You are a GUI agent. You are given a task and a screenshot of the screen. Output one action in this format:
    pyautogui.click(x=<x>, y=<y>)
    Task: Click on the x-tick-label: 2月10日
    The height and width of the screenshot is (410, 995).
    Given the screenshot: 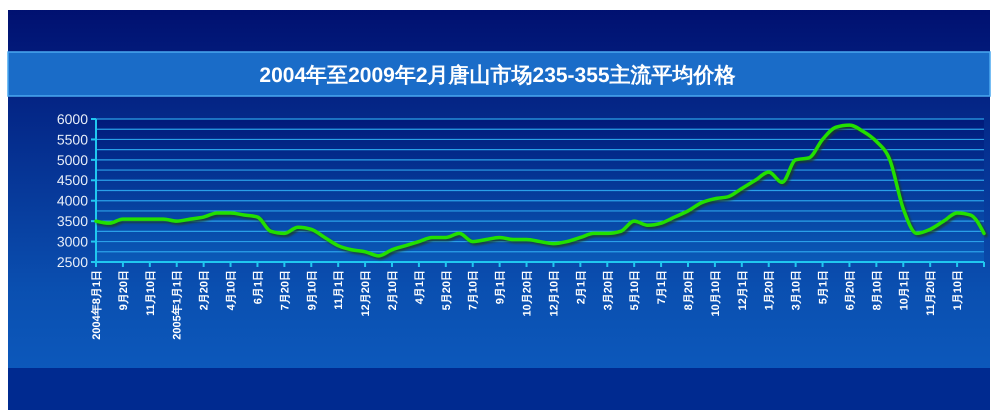 What is the action you would take?
    pyautogui.click(x=393, y=290)
    